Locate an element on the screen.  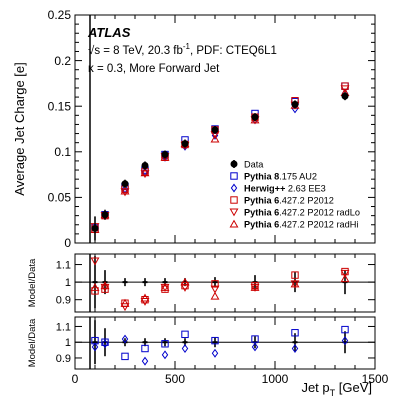
legend-label-bold: Herwig++ is located at coordinates (264, 189).